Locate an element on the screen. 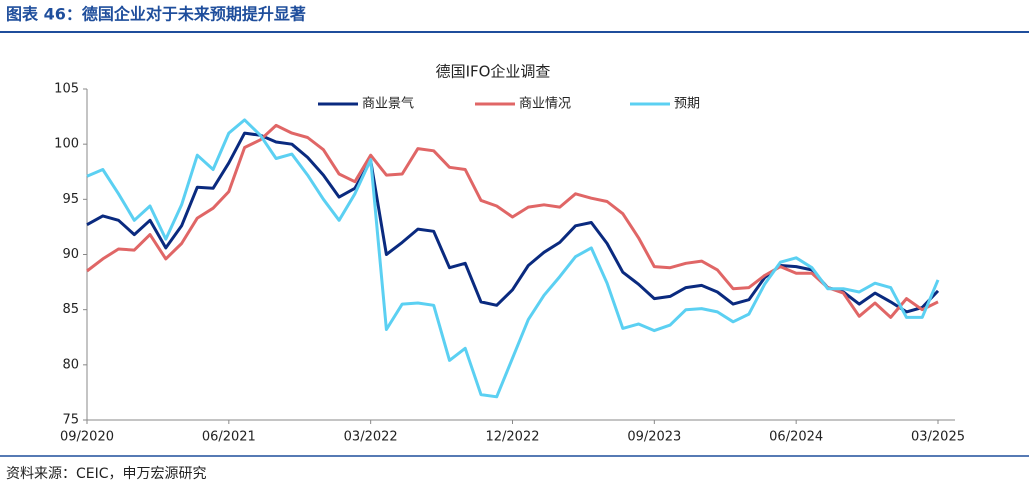 The height and width of the screenshot is (488, 1029). x-tick-label: 09/2023 is located at coordinates (654, 437).